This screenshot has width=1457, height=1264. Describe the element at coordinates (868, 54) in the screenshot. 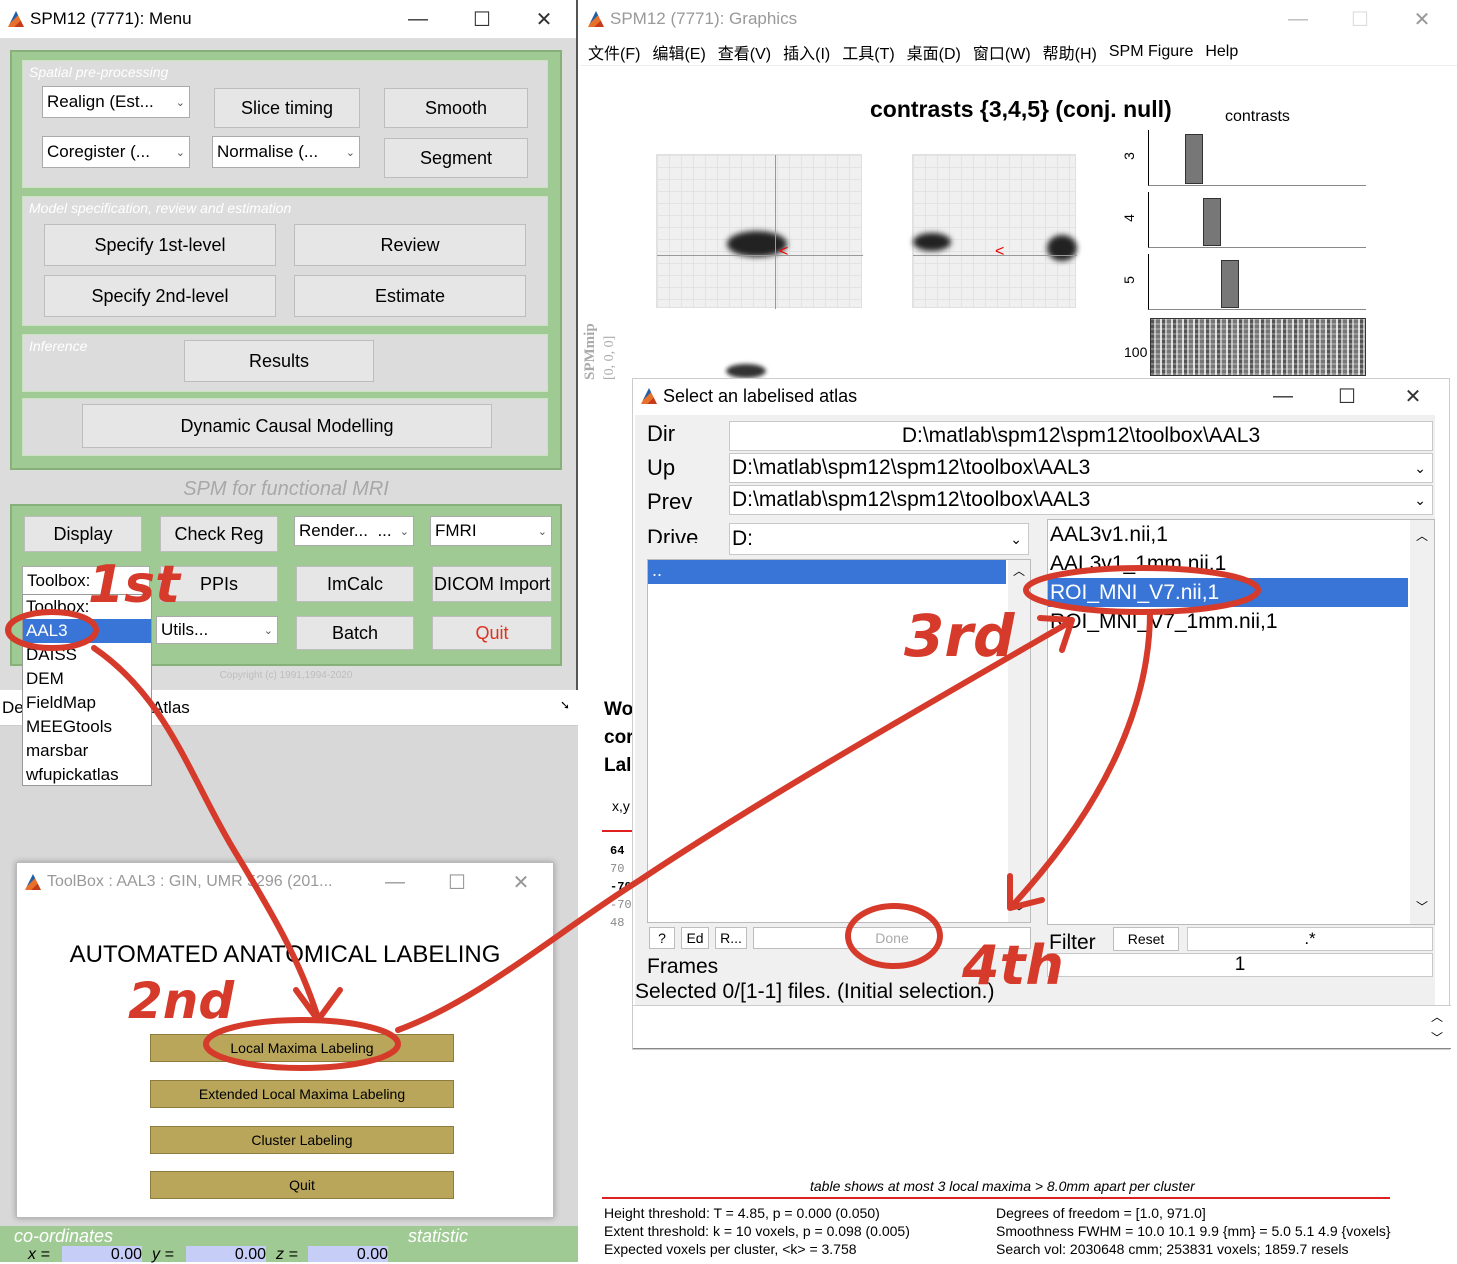

I see `menu-tools: 工具(T)` at that location.